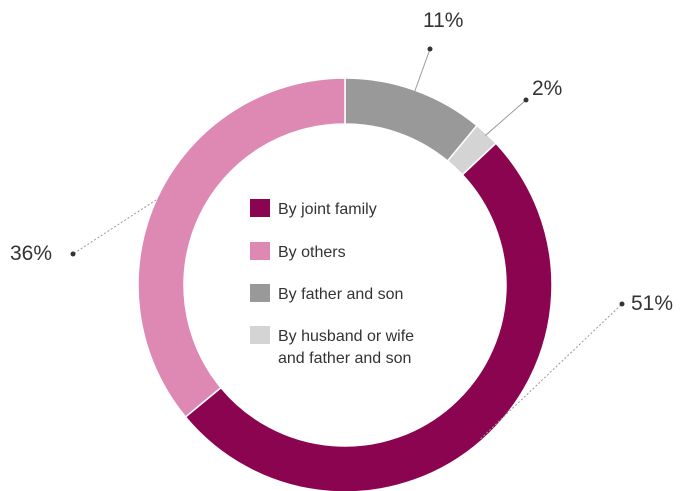 Image resolution: width=695 pixels, height=491 pixels. I want to click on leader-line-by-joint-family, so click(551, 371).